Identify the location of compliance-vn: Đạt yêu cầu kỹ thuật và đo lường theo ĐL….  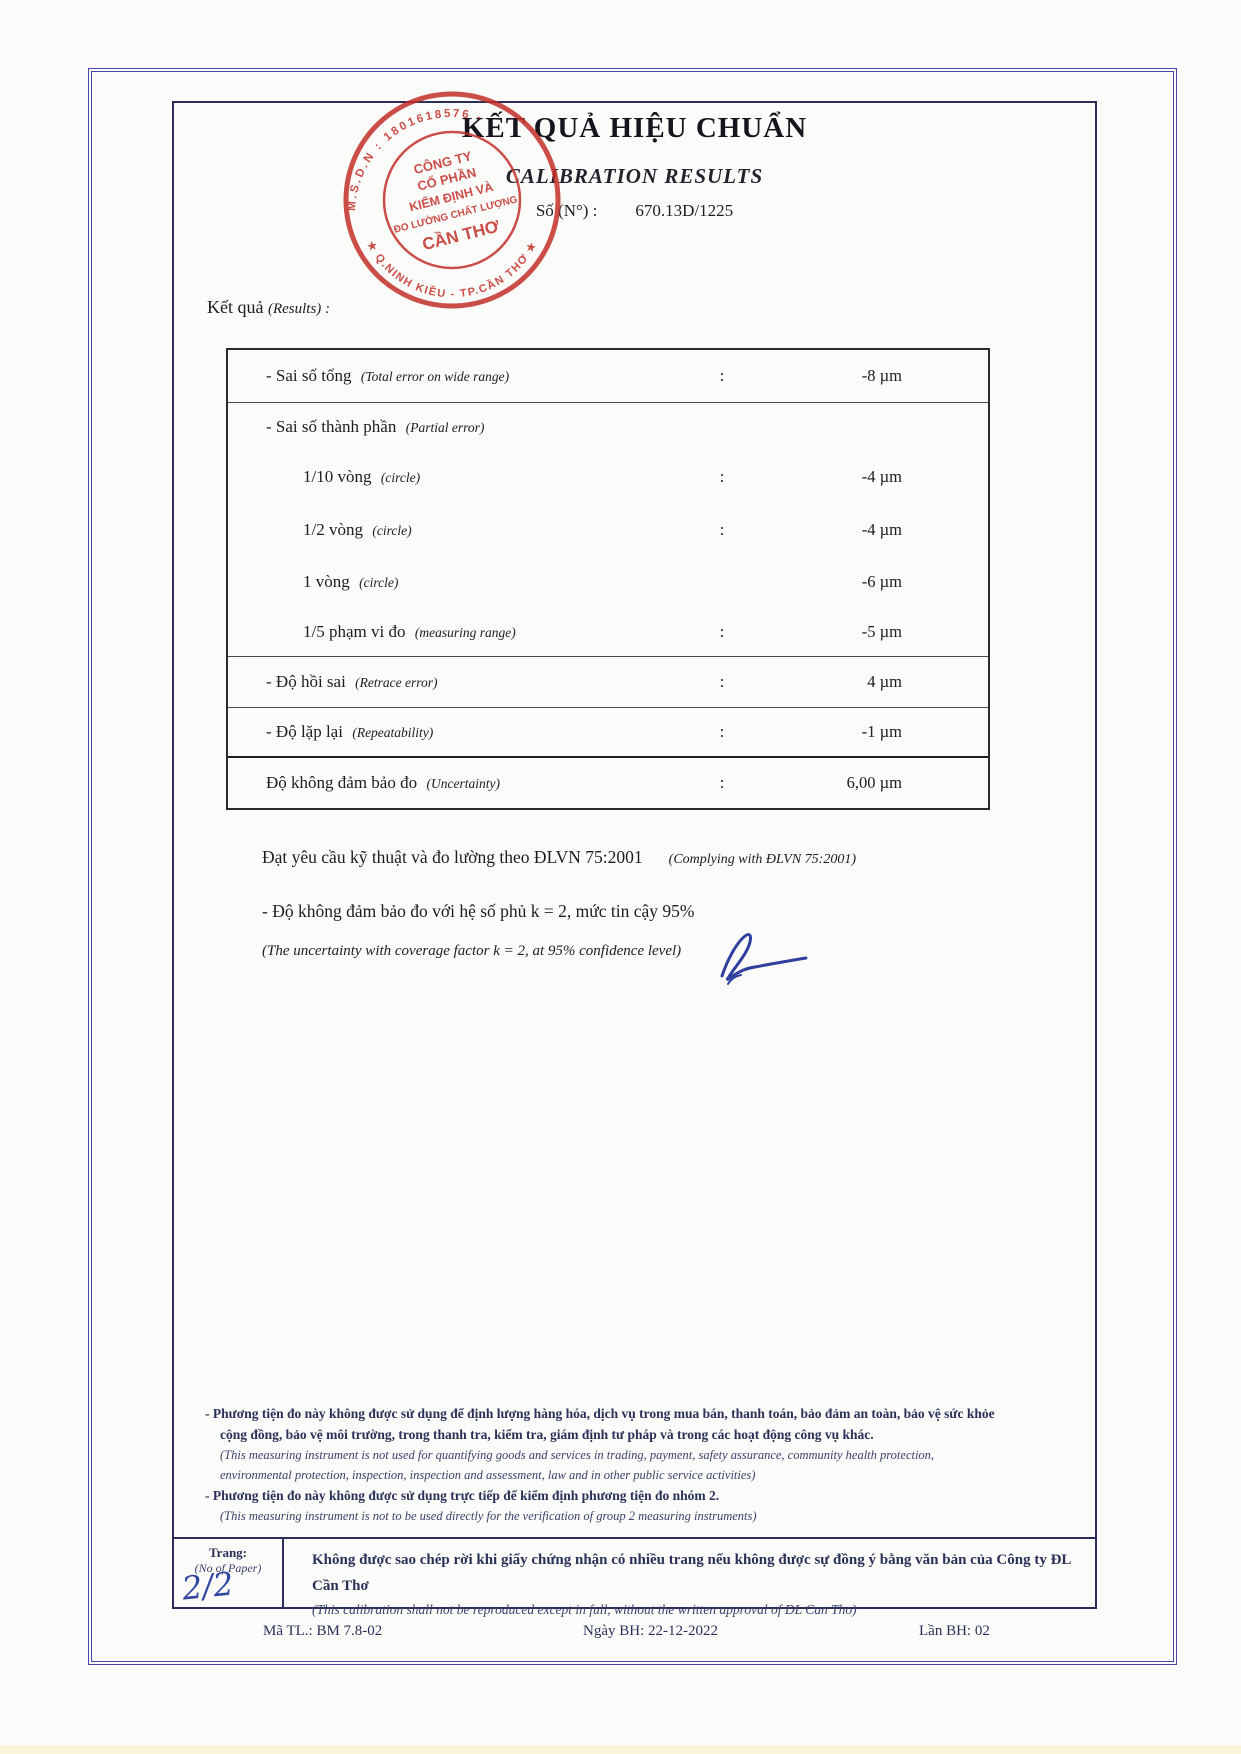
(452, 857).